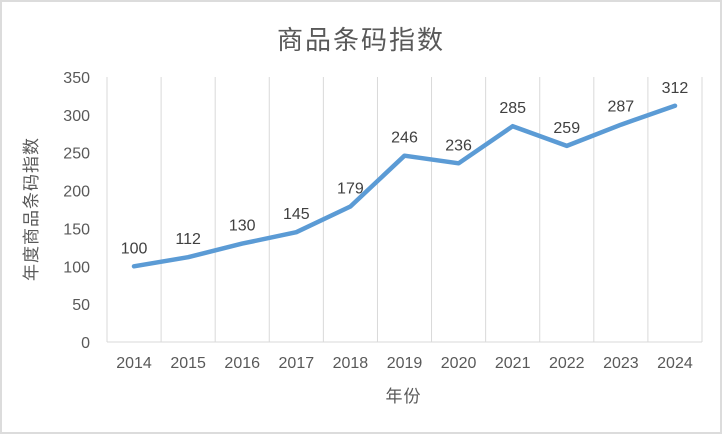 The width and height of the screenshot is (722, 434). What do you see at coordinates (242, 363) in the screenshot?
I see `x-tick-label: 2016` at bounding box center [242, 363].